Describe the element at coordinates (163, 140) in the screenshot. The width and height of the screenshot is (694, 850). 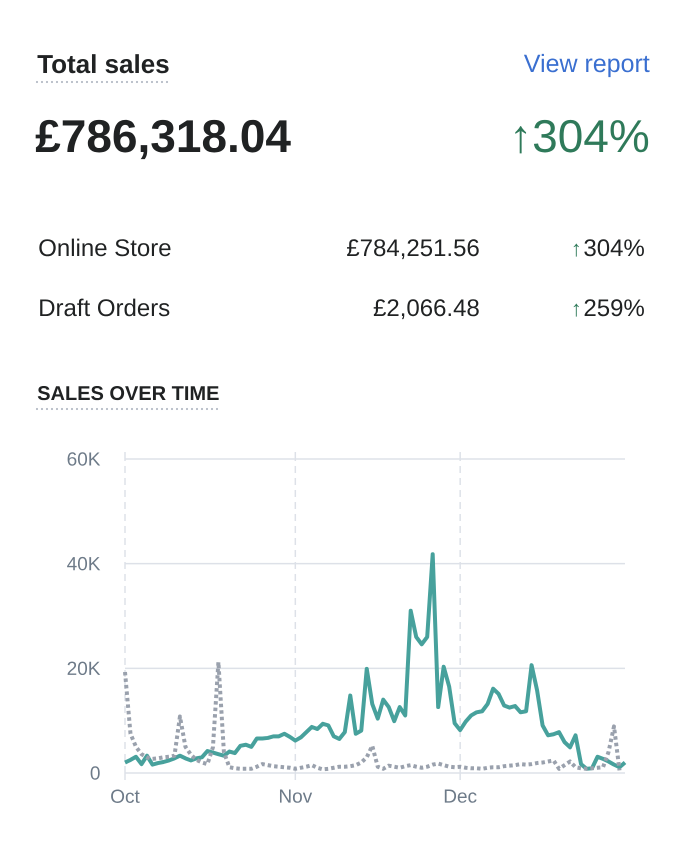
I see `text: £786,318.04` at that location.